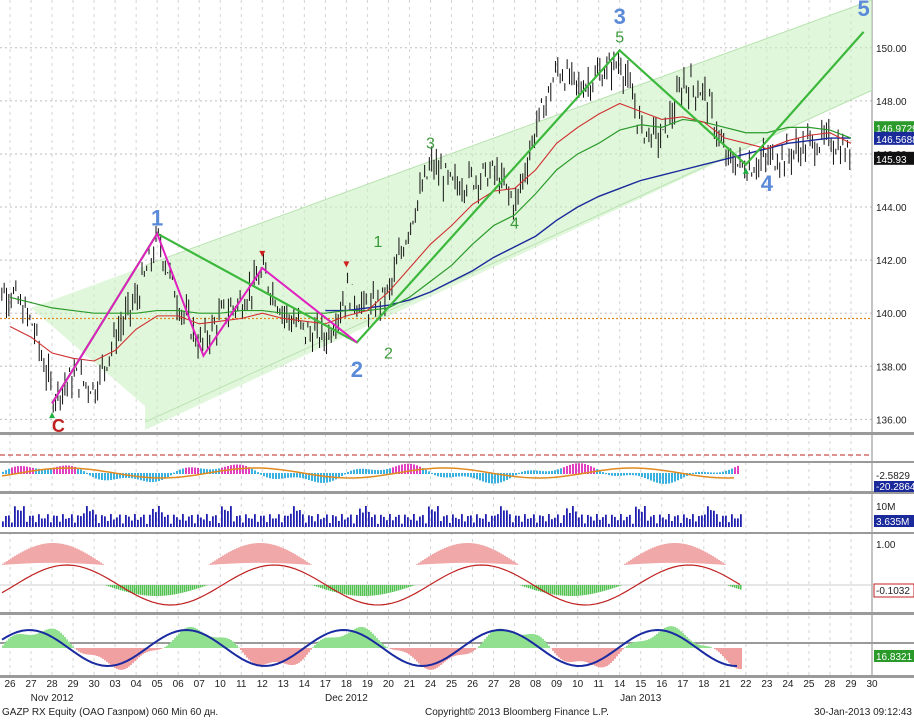  What do you see at coordinates (347, 684) in the screenshot?
I see `x-tick-label: 18` at bounding box center [347, 684].